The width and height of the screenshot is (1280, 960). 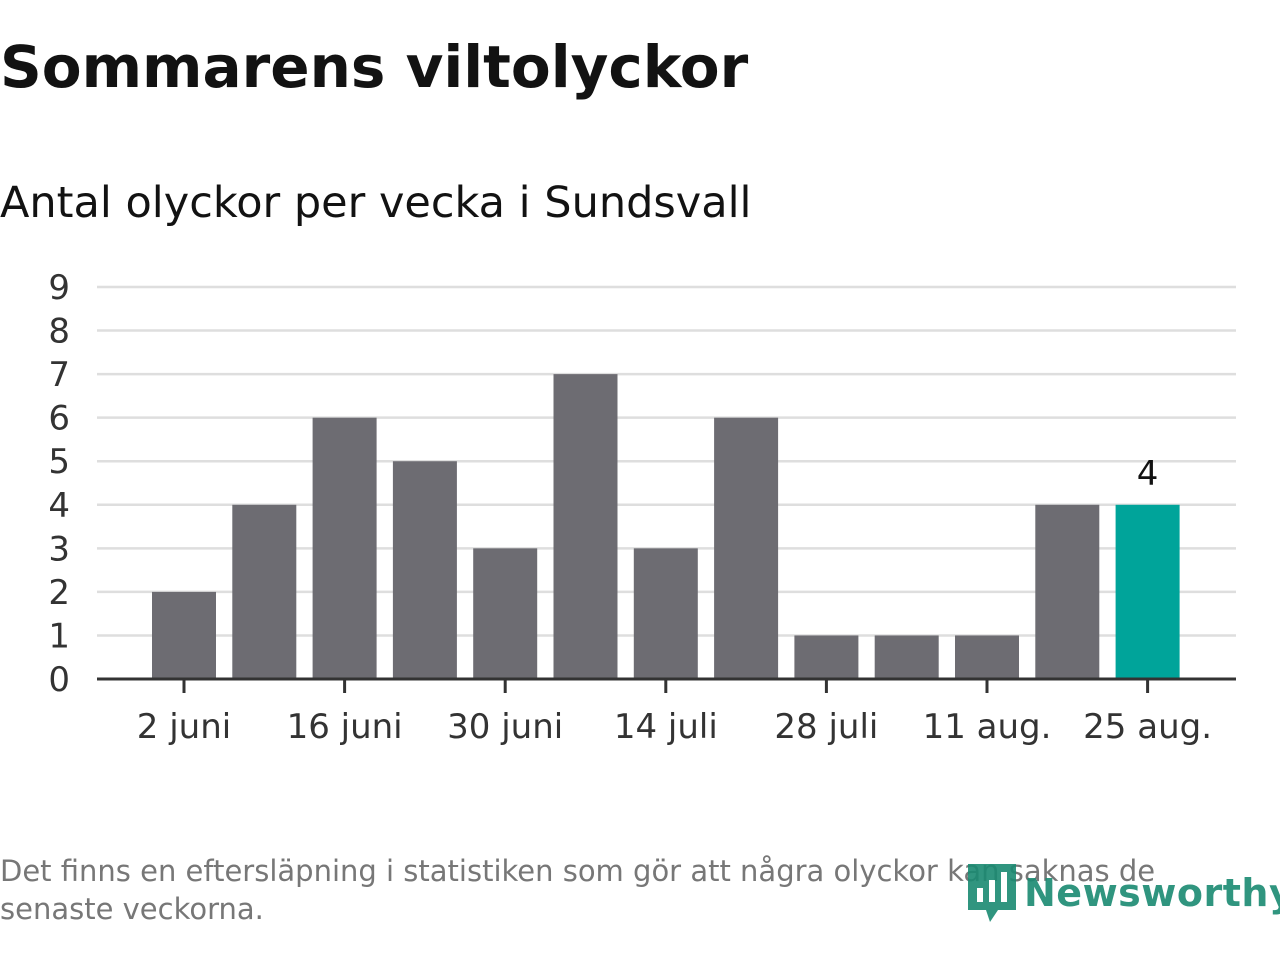 I want to click on y-tick-label: 1, so click(x=59, y=636).